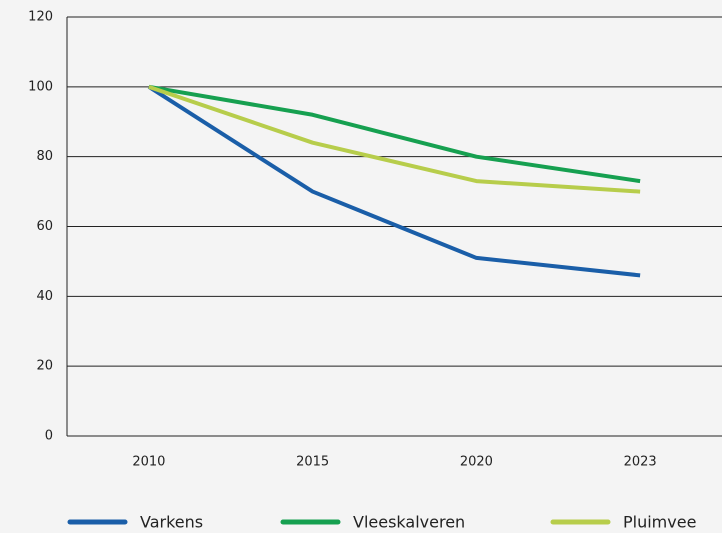 This screenshot has width=722, height=533. I want to click on legend-label: Pluimvee, so click(659, 522).